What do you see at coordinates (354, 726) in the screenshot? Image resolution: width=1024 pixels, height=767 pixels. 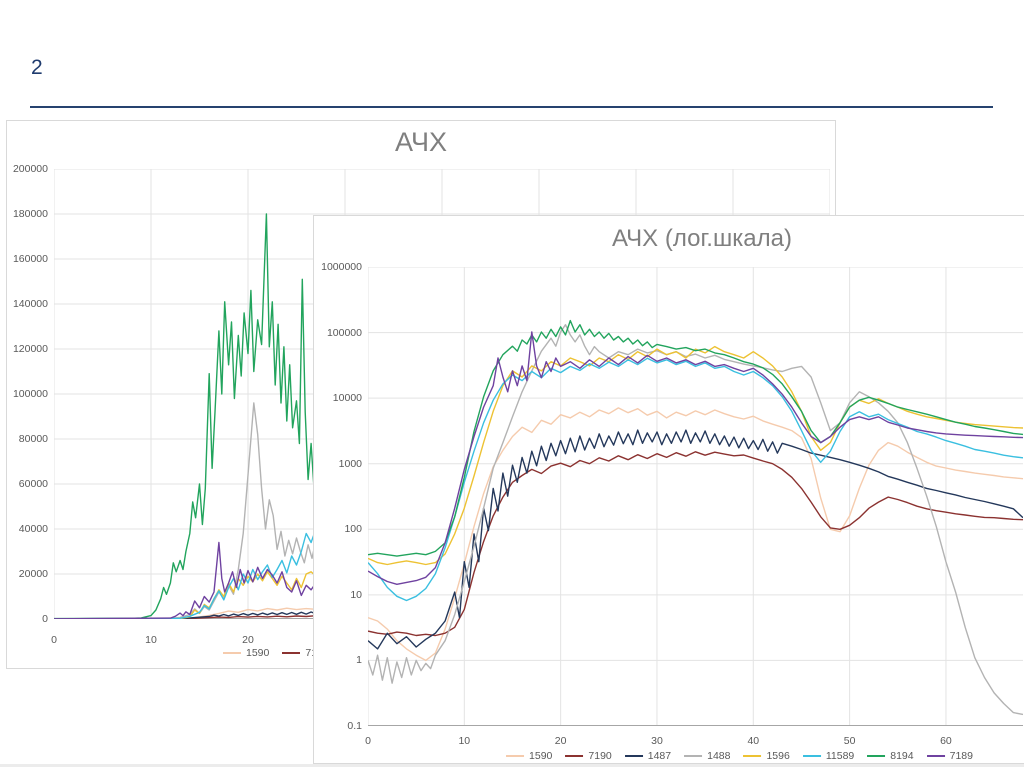 I see `y-tick-label: 0.1` at bounding box center [354, 726].